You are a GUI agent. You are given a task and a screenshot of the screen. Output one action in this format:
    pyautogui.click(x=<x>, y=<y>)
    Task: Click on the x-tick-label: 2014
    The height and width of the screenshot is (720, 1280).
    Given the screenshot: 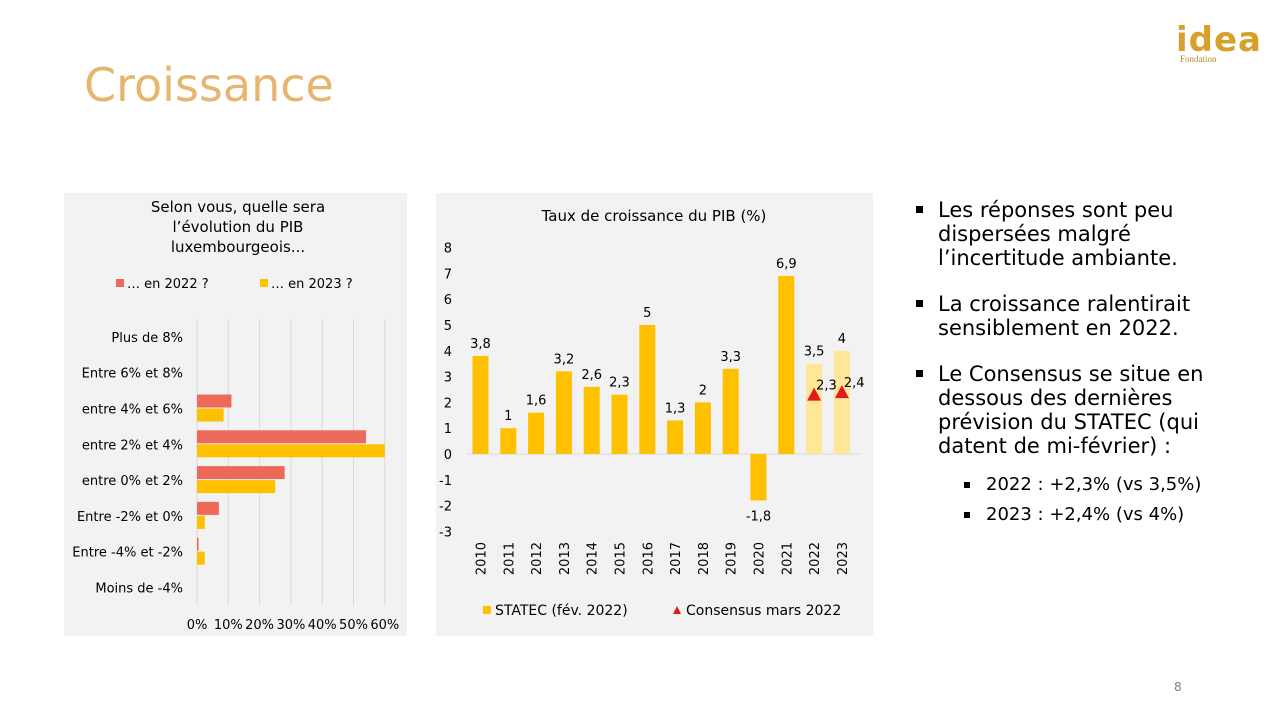 What is the action you would take?
    pyautogui.click(x=593, y=558)
    